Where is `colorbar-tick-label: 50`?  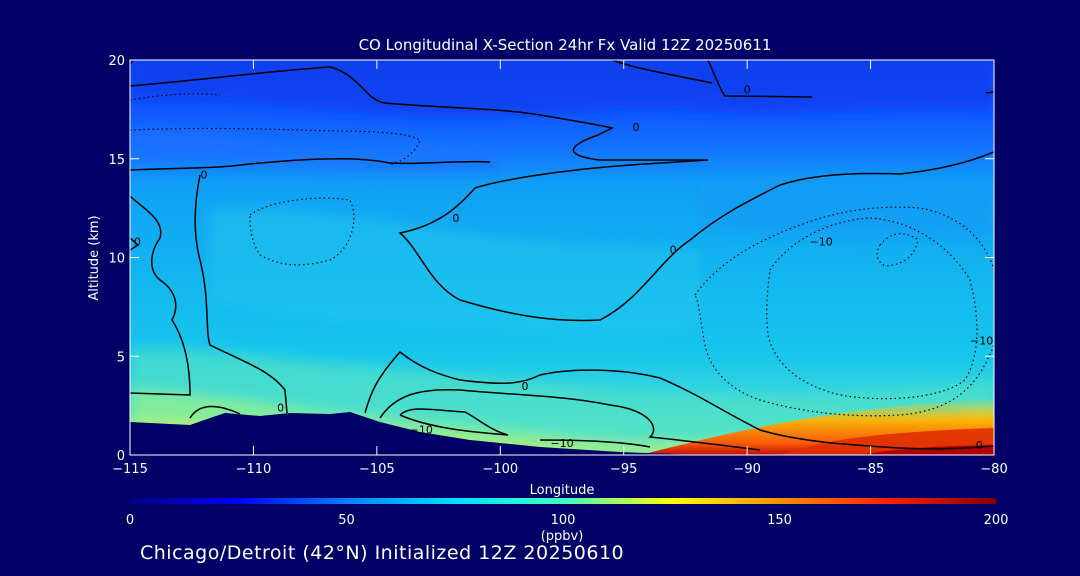
colorbar-tick-label: 50 is located at coordinates (346, 520).